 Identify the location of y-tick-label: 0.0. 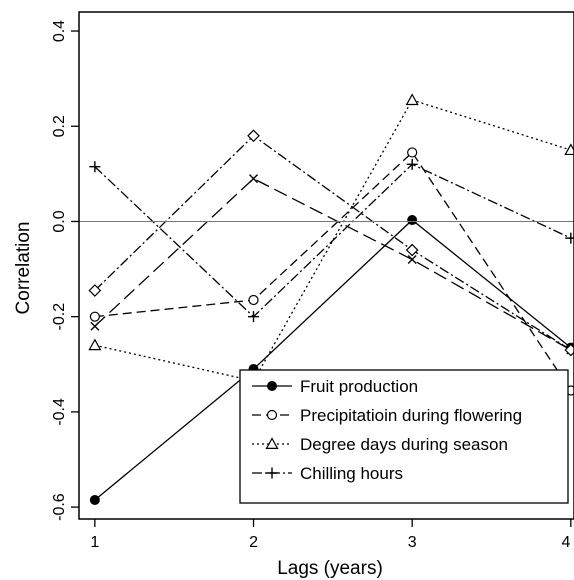
(59, 221).